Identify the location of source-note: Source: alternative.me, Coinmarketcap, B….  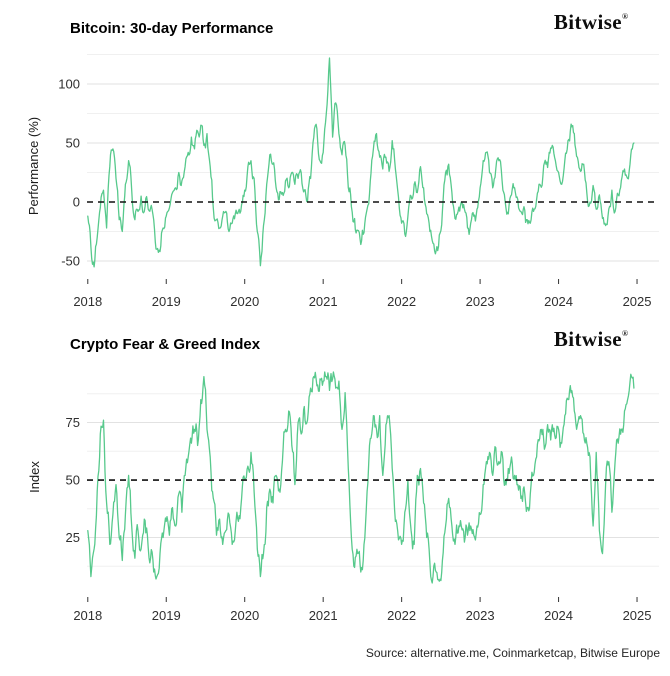
(512, 653).